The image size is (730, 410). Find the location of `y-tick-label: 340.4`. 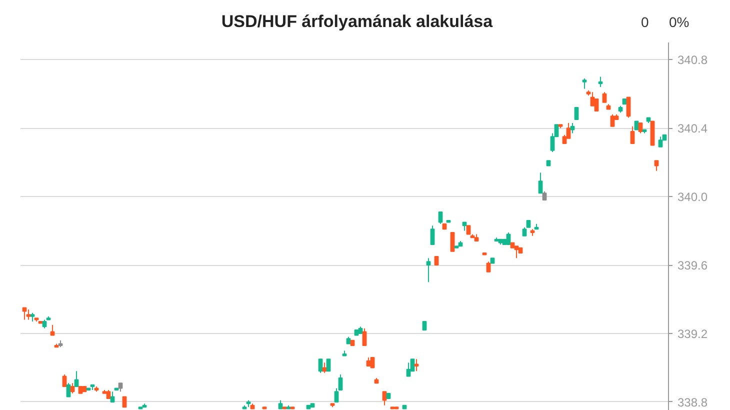

y-tick-label: 340.4 is located at coordinates (693, 129).